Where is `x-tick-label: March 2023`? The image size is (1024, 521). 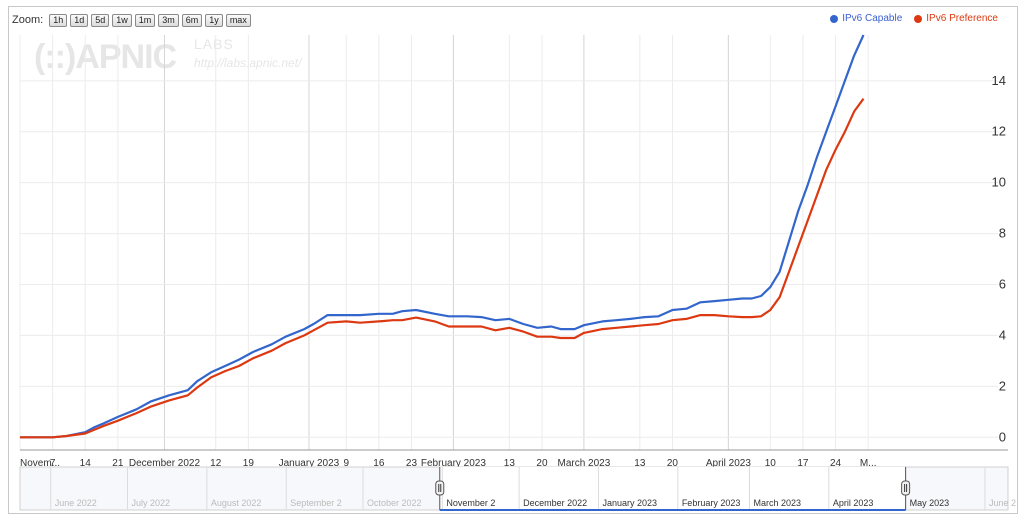 x-tick-label: March 2023 is located at coordinates (583, 463).